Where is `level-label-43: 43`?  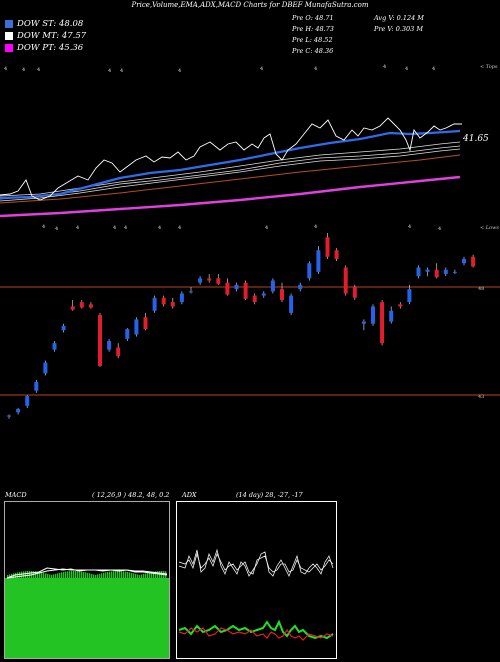
level-label-43: 43 is located at coordinates (481, 397).